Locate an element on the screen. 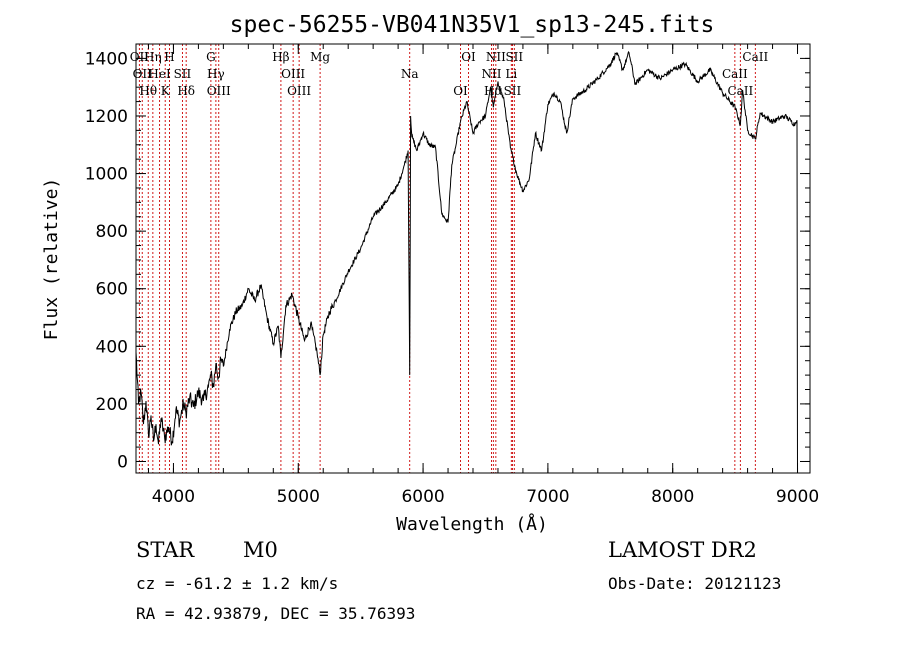 This screenshot has width=900, height=649. x-axis-label: Wavelength (Å) is located at coordinates (472, 524).